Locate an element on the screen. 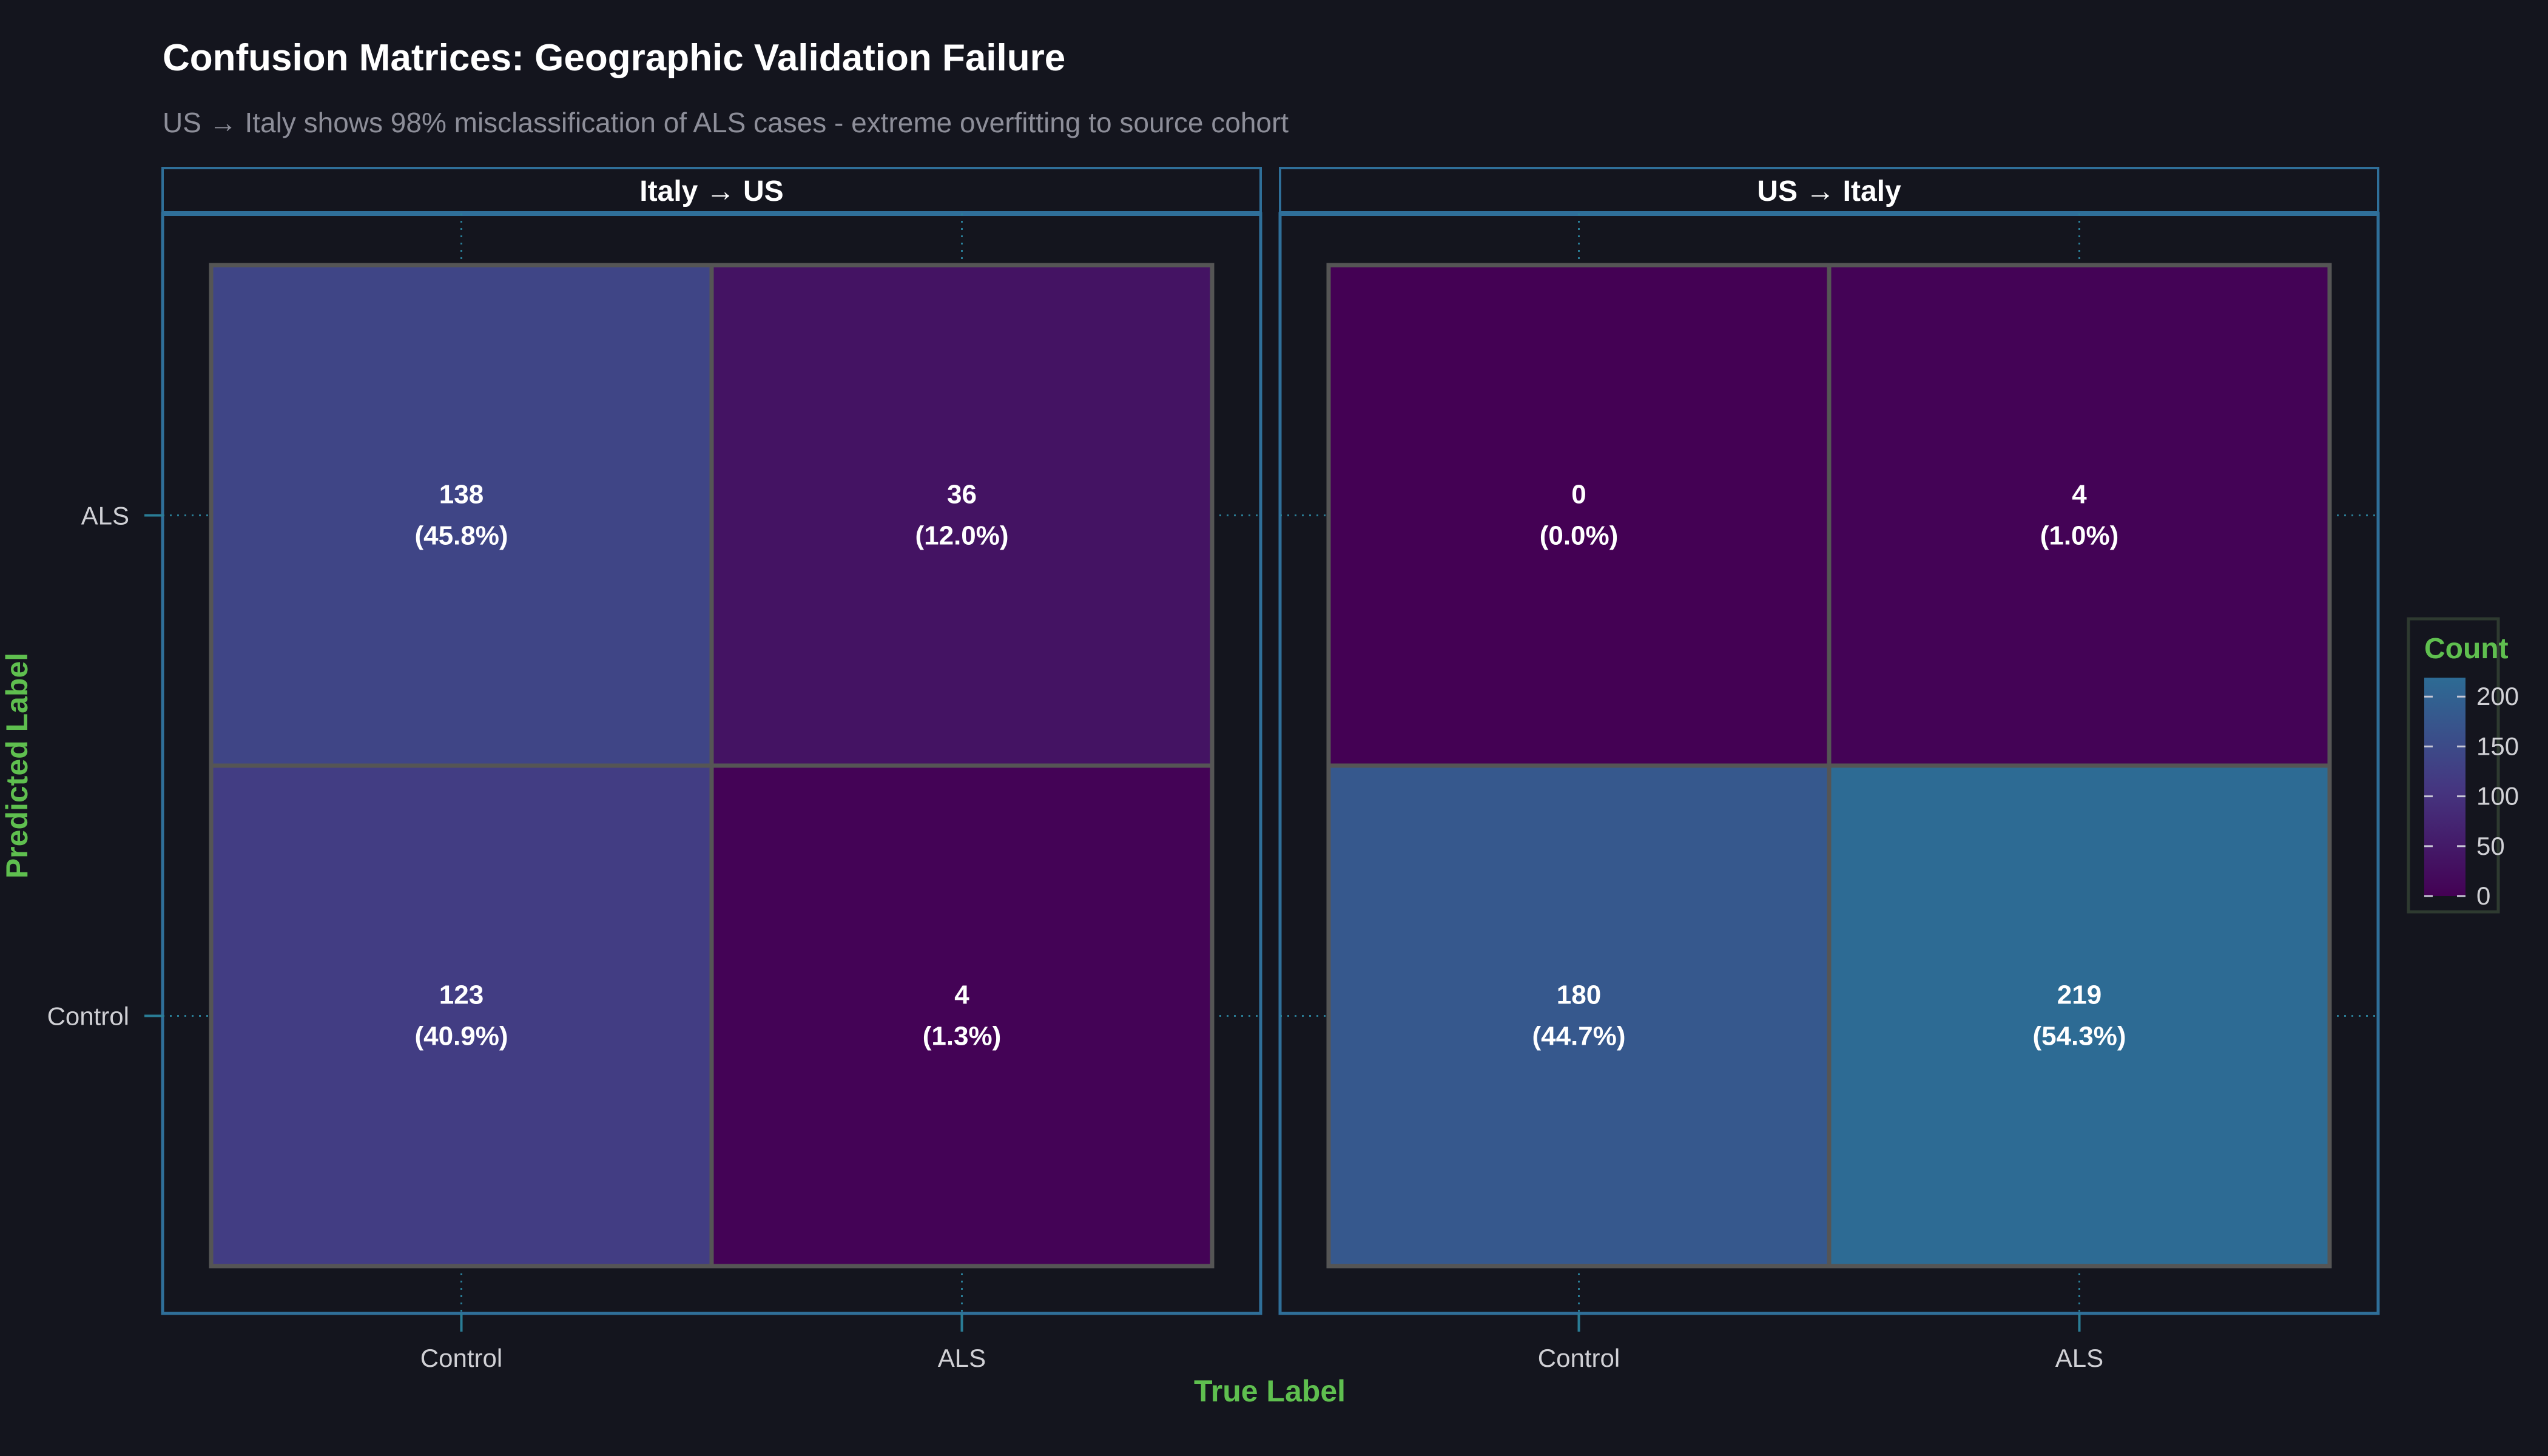  legend-tick-label: 50 is located at coordinates (2490, 846).